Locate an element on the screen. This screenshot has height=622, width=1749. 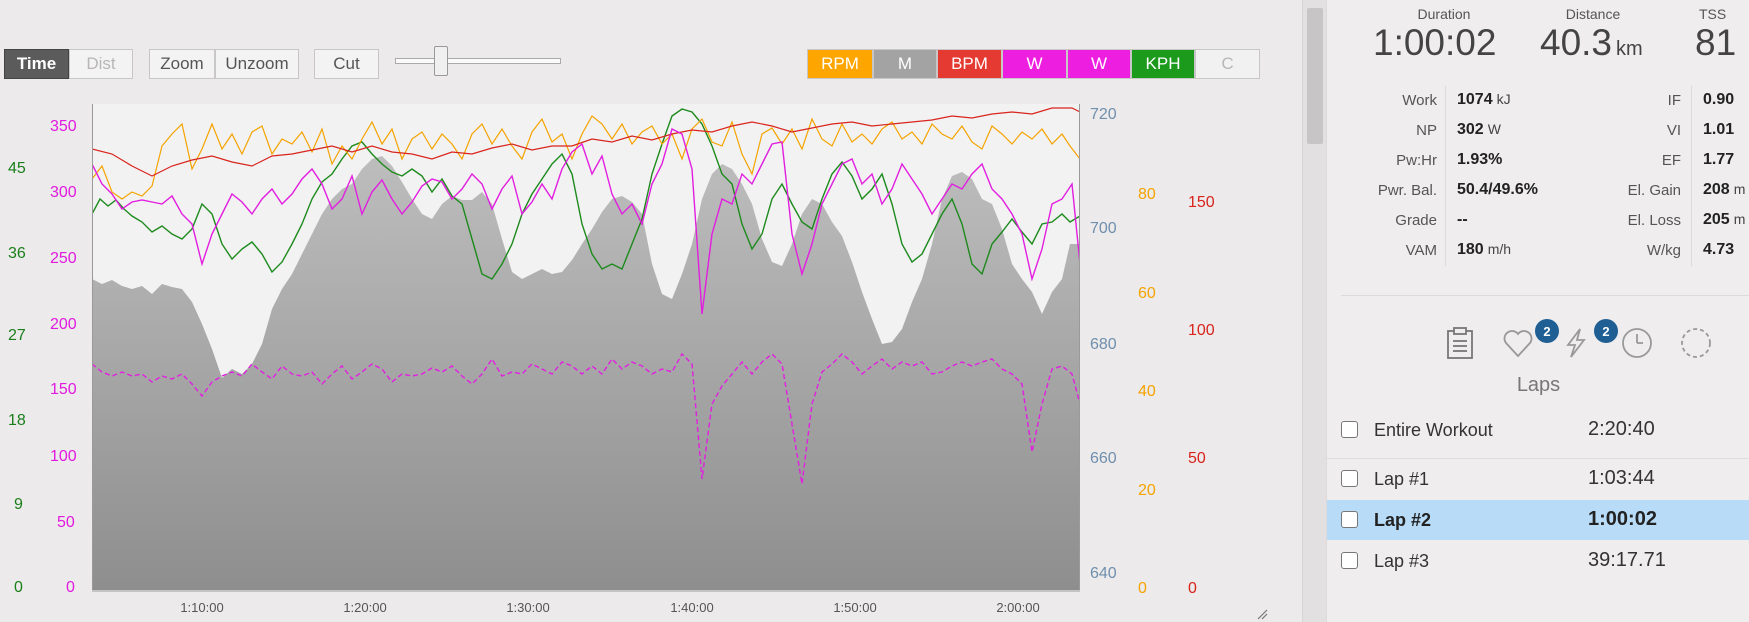
power-zones-icon is located at coordinates (1576, 343).